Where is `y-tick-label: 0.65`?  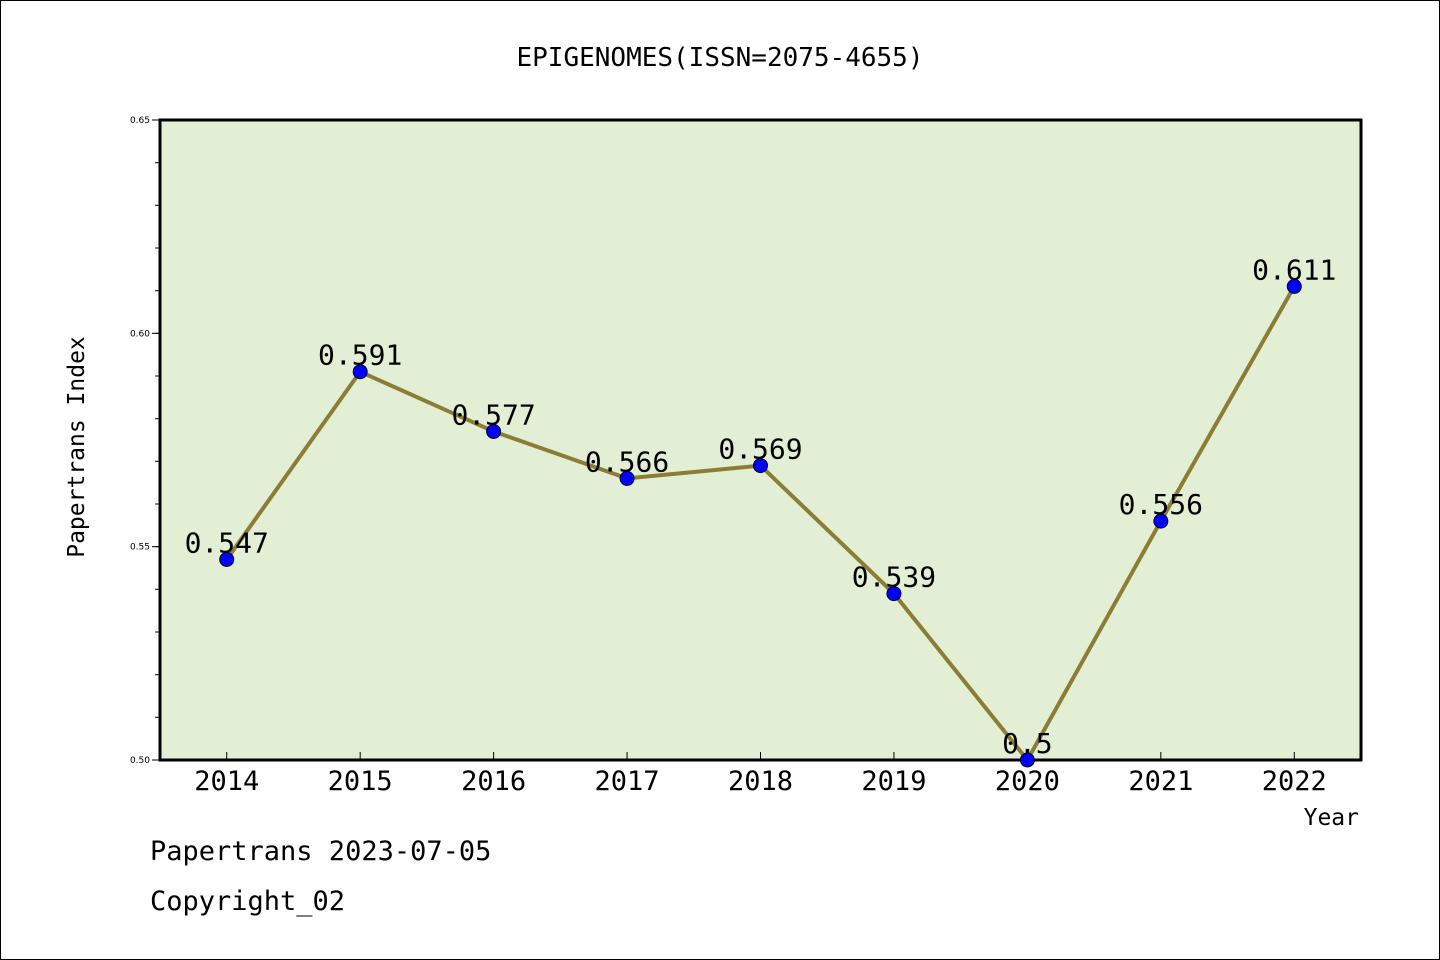
y-tick-label: 0.65 is located at coordinates (140, 121).